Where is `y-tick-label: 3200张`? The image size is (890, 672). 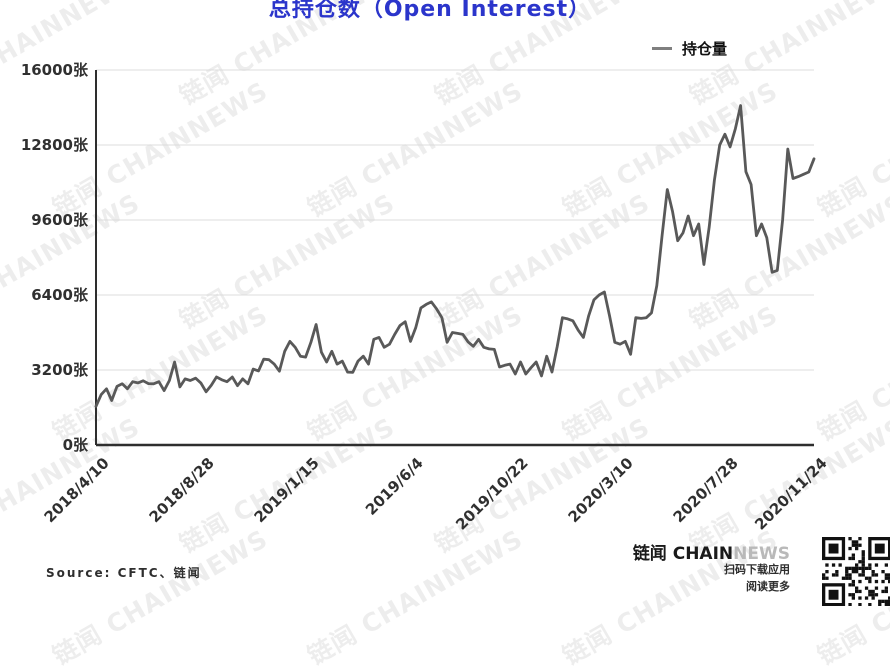 y-tick-label: 3200张 is located at coordinates (59, 370).